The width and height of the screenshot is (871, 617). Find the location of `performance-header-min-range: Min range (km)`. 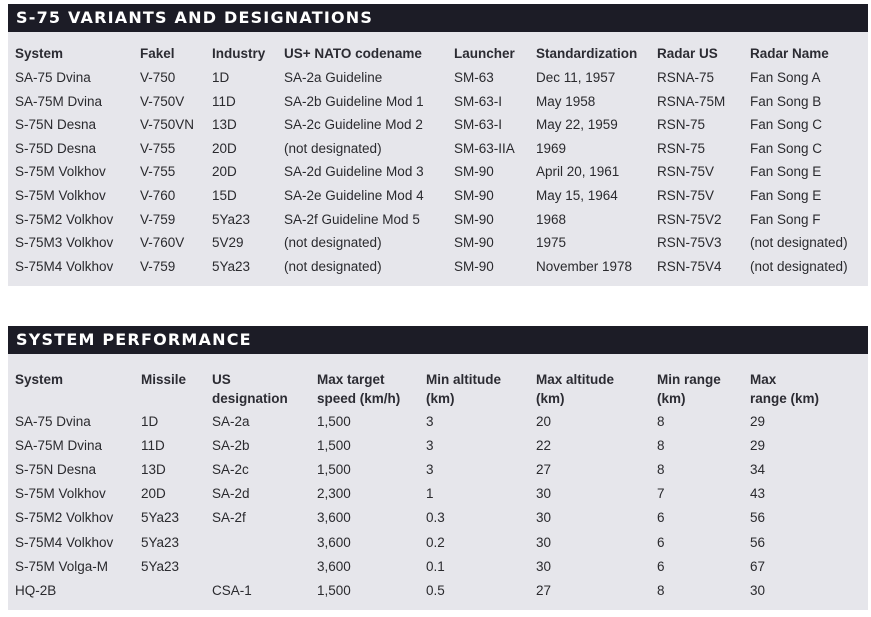

performance-header-min-range: Min range (km) is located at coordinates (689, 389).